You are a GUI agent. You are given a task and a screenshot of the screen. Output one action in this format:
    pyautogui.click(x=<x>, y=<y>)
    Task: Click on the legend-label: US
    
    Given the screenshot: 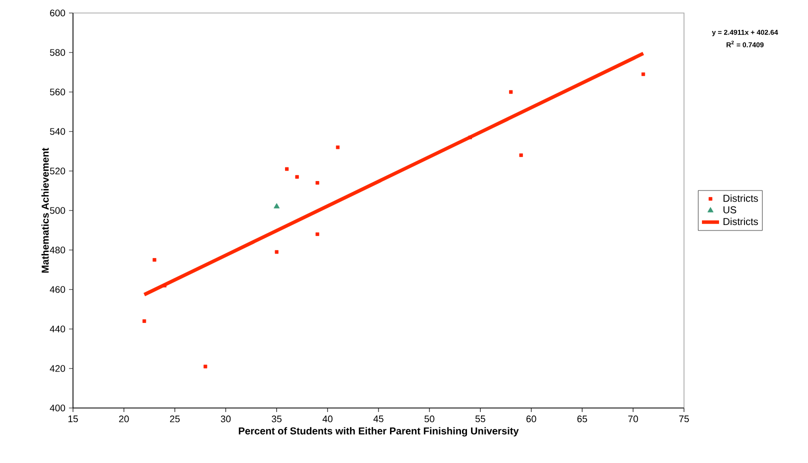 What is the action you would take?
    pyautogui.click(x=730, y=210)
    